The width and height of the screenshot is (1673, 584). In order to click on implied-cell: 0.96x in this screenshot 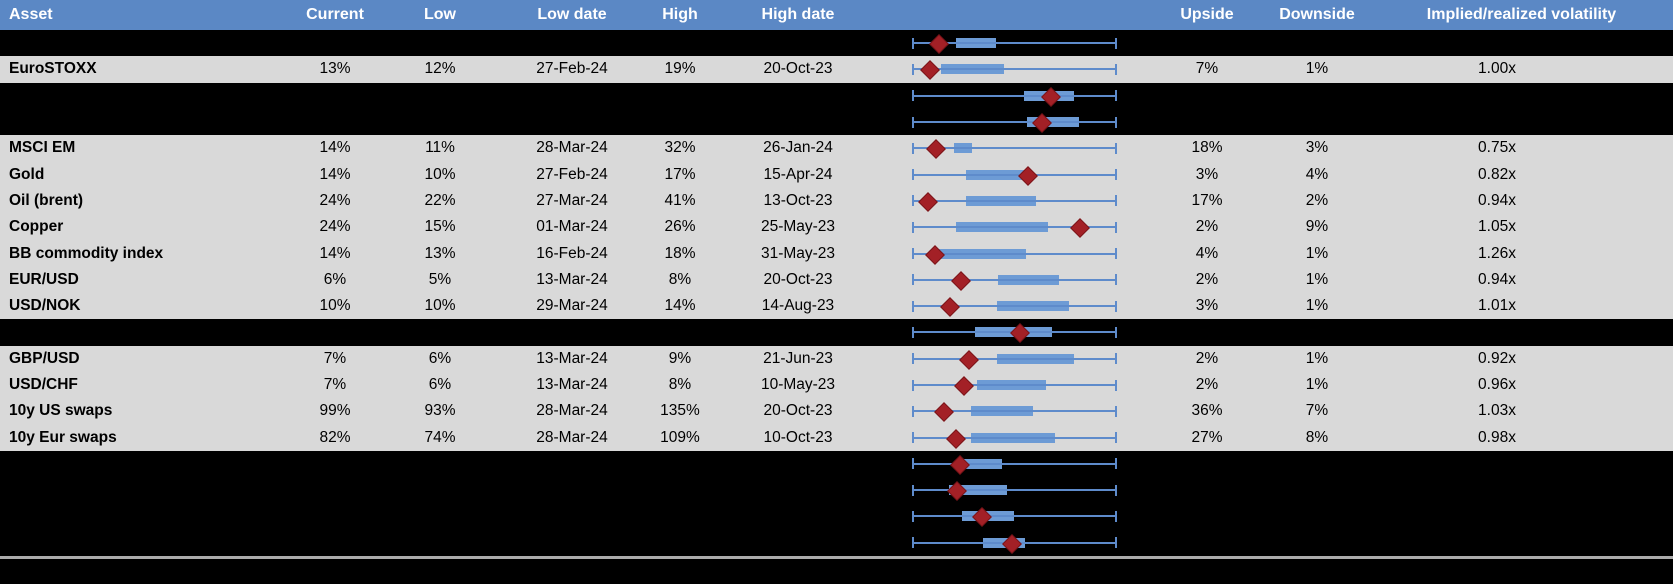, I will do `click(1497, 384)`.